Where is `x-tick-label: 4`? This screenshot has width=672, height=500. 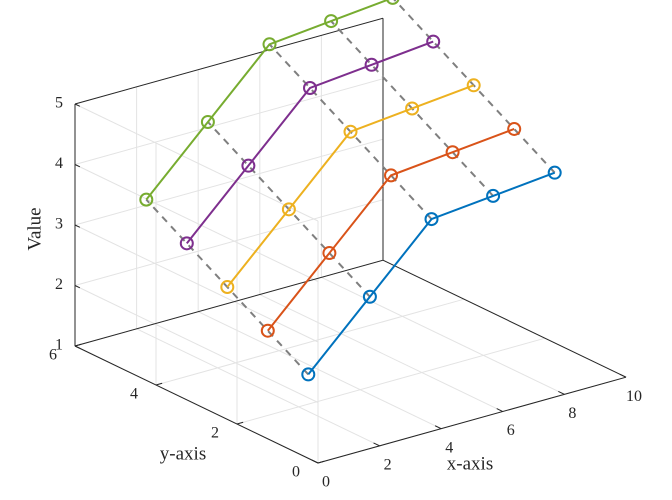 x-tick-label: 4 is located at coordinates (449, 447).